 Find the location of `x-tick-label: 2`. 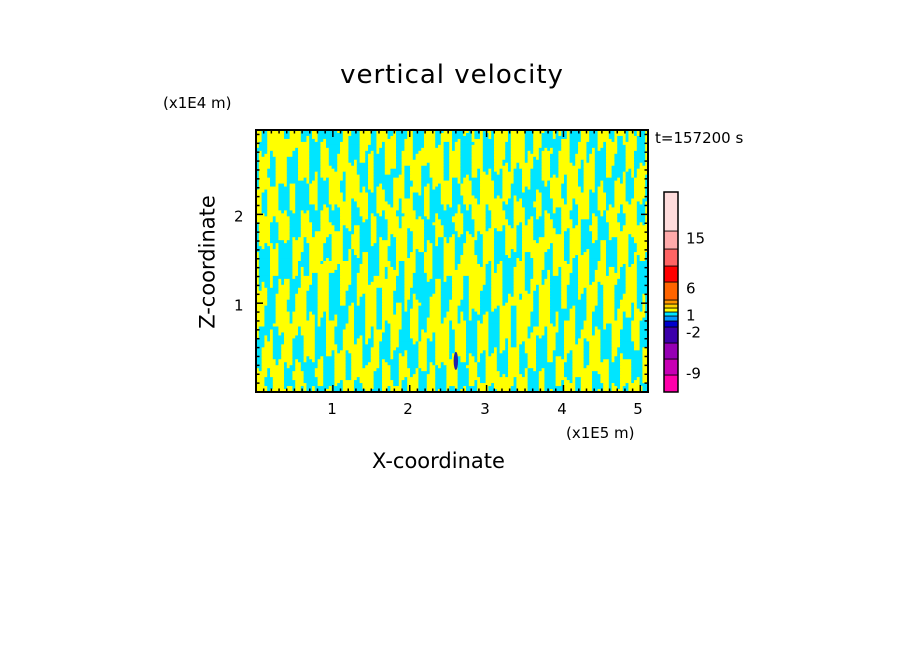

x-tick-label: 2 is located at coordinates (408, 409).